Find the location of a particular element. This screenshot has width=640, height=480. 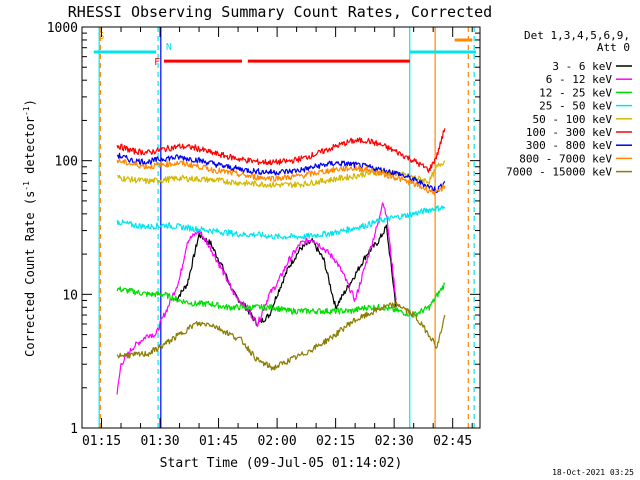

x-tick-label: 02:30 is located at coordinates (394, 441).